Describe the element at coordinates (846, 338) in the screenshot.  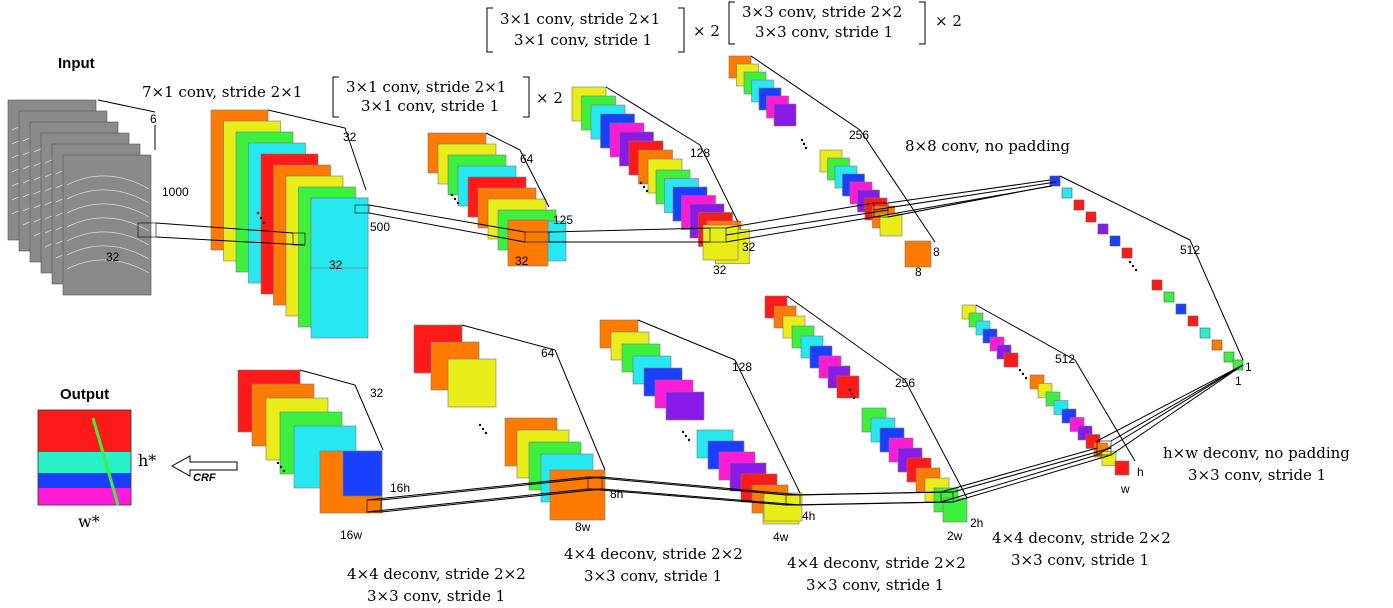
I see `dec2-depth-line` at that location.